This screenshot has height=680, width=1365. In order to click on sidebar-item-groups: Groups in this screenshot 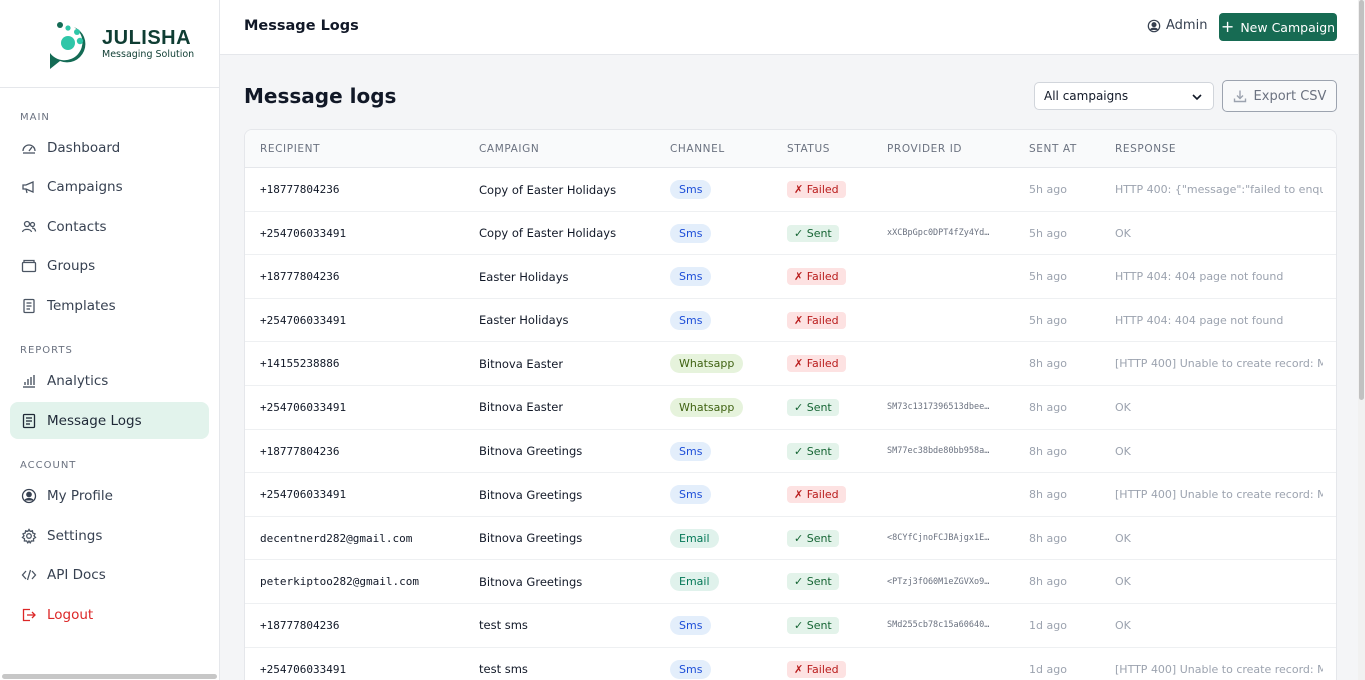, I will do `click(109, 265)`.